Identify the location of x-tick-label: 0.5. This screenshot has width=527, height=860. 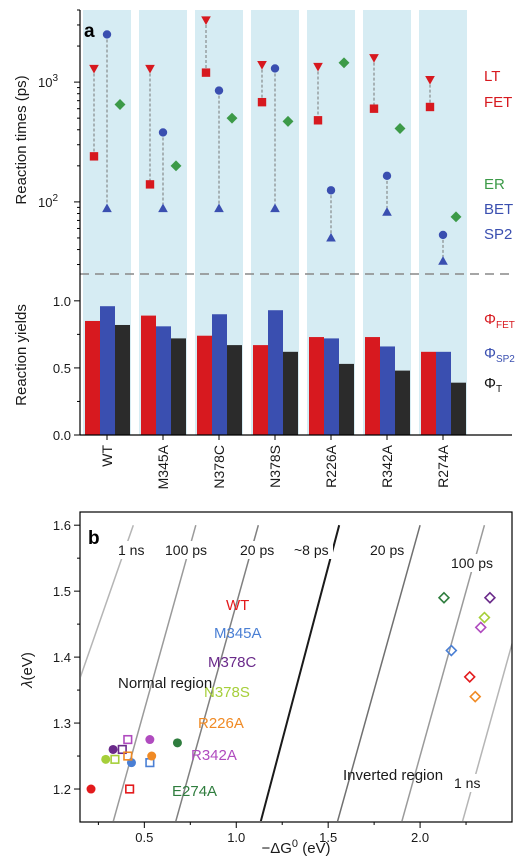
(144, 837).